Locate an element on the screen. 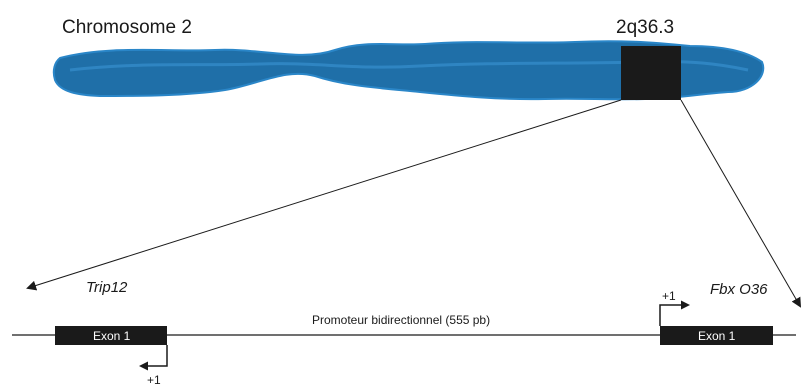  band-highlight is located at coordinates (651, 73).